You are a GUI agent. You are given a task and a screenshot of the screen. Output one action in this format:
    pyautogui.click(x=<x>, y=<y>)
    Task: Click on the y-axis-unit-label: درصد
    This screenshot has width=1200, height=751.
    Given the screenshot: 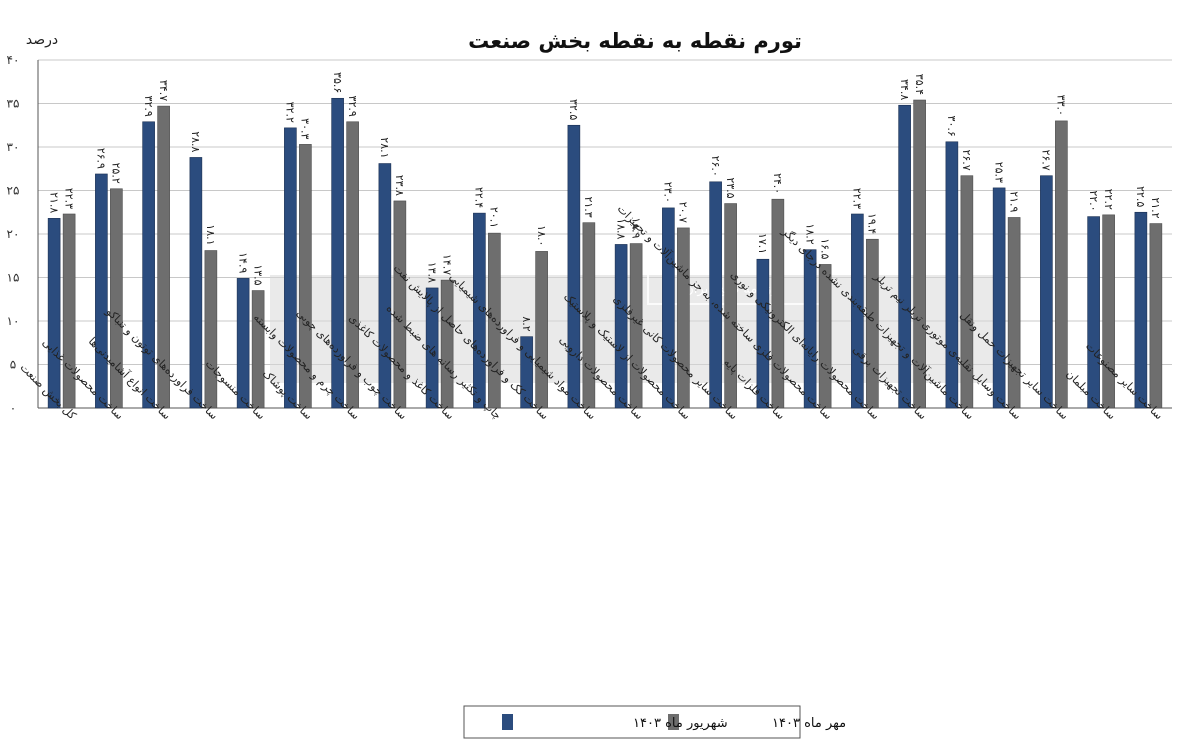 What is the action you would take?
    pyautogui.click(x=42, y=40)
    